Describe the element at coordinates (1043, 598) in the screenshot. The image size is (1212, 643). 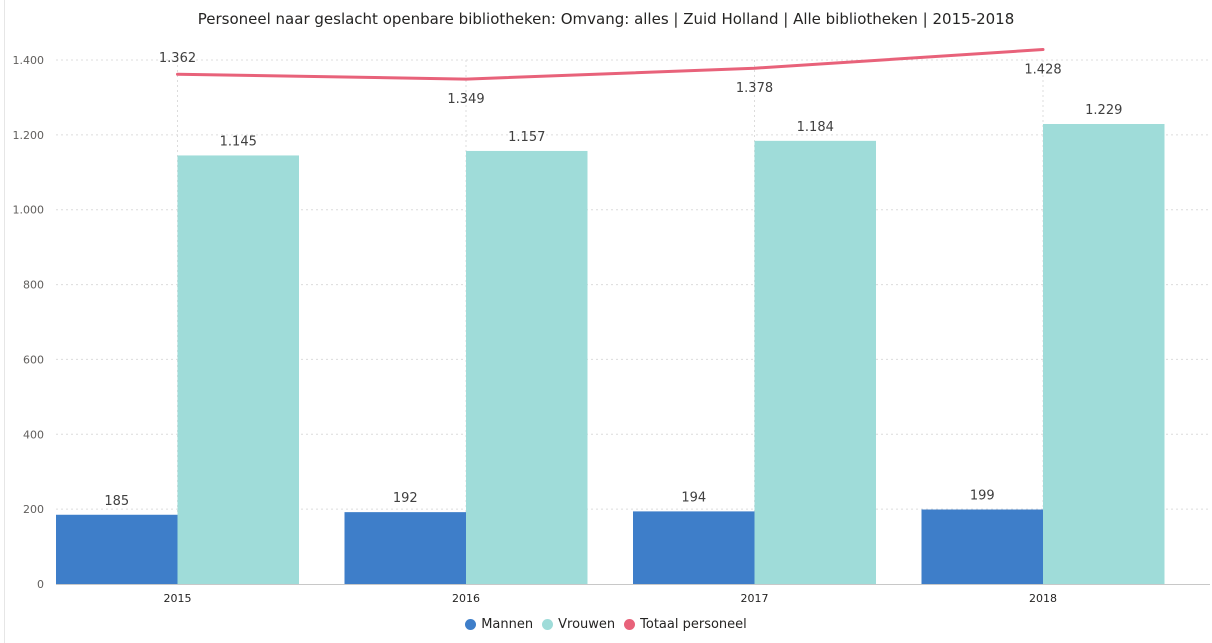
I see `x-tick-label: 2018` at that location.